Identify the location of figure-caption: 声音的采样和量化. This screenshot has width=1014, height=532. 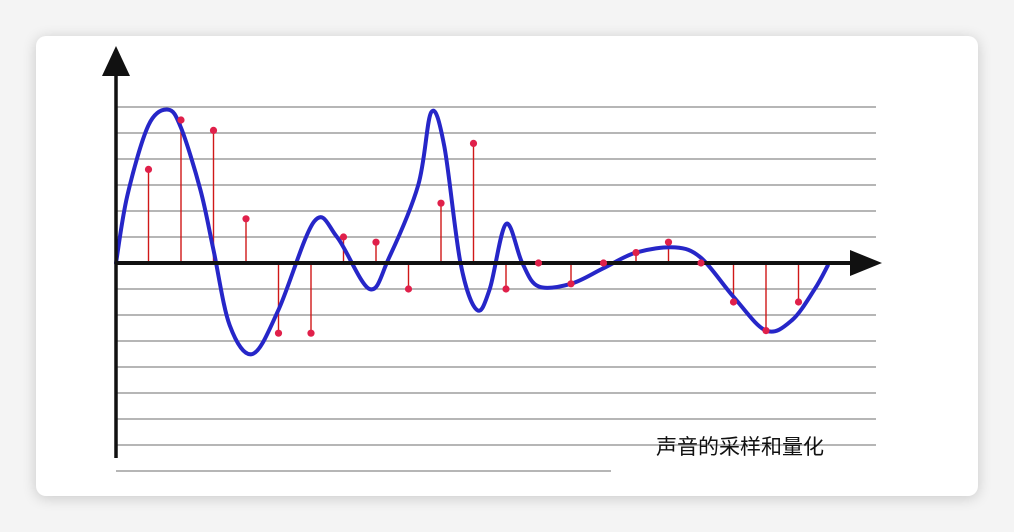
(740, 447).